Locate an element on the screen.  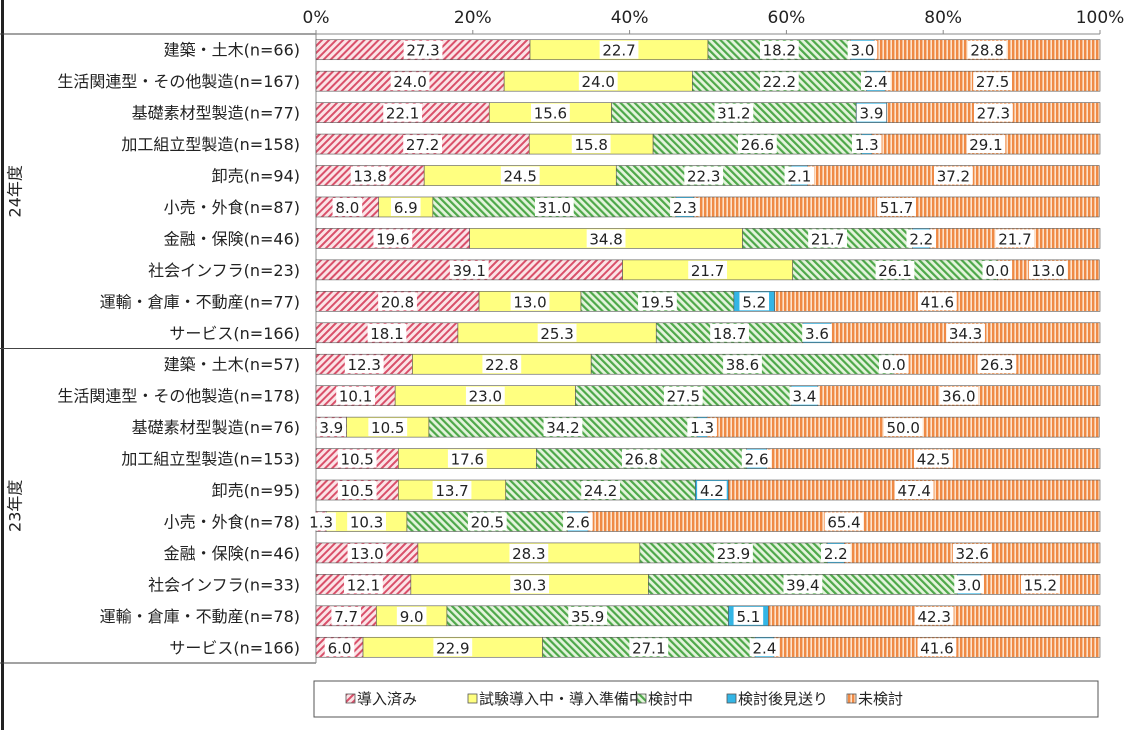
data-label: 27.2 is located at coordinates (422, 145).